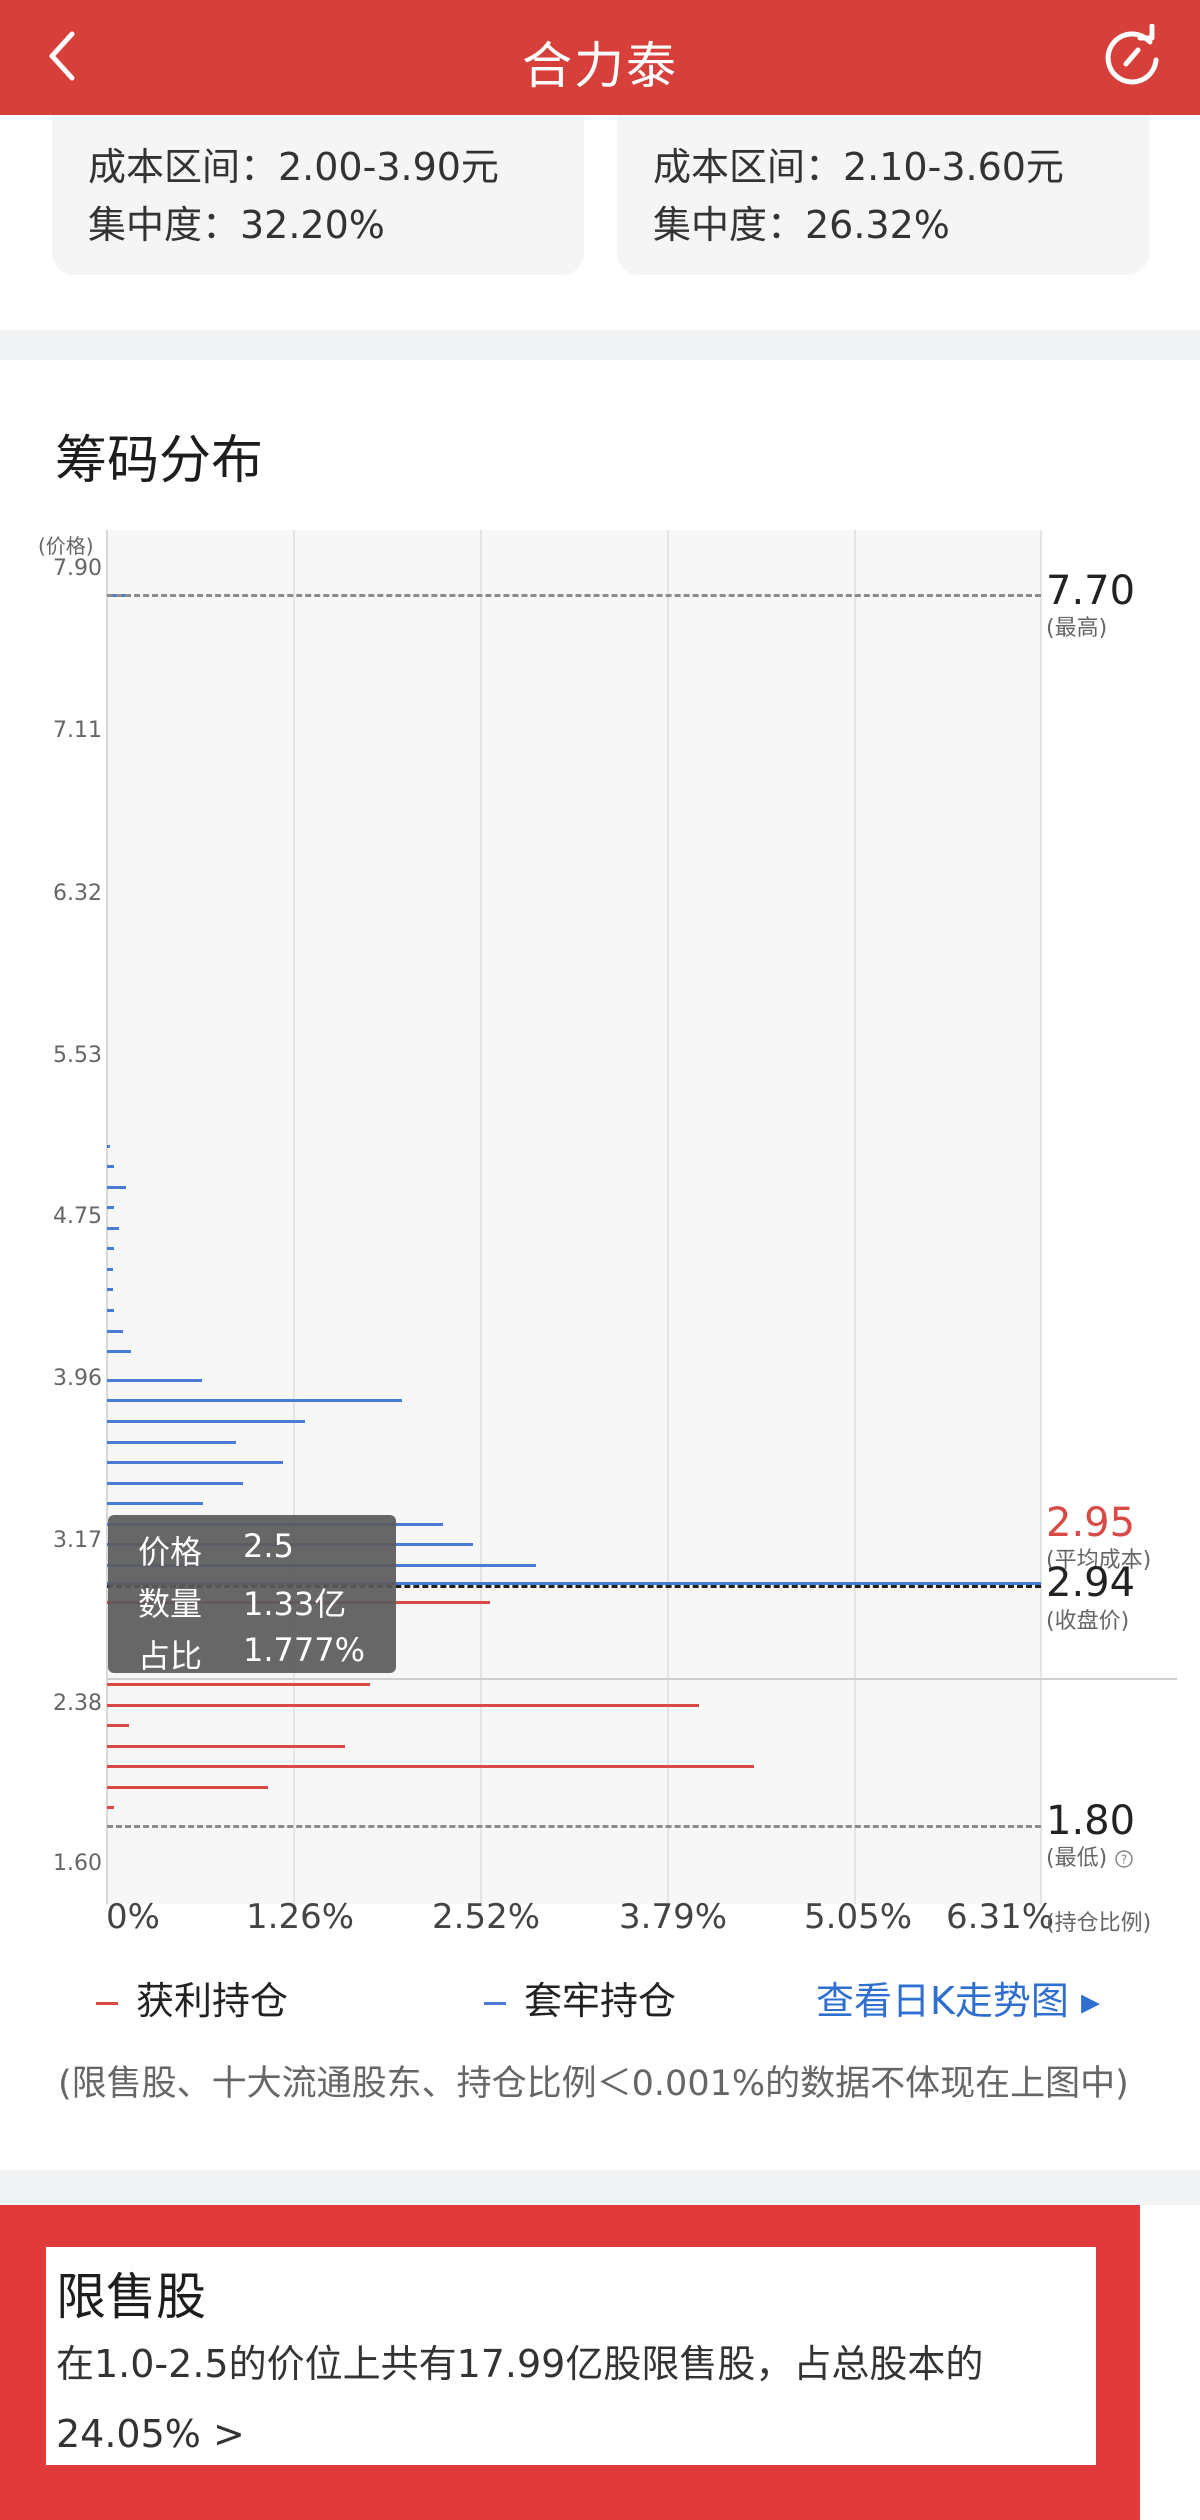 The image size is (1200, 2520). What do you see at coordinates (192, 1997) in the screenshot?
I see `legend-profit: 获利持仓` at bounding box center [192, 1997].